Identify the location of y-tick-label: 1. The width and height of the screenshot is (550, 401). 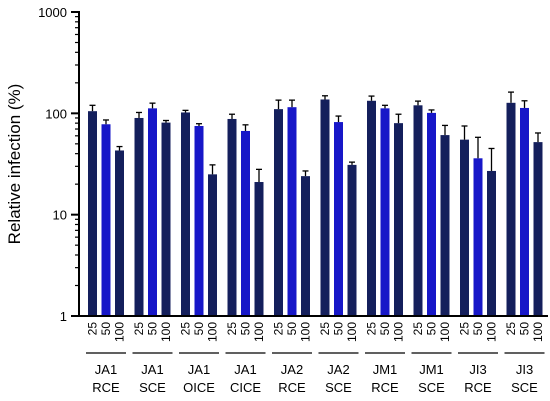
(63, 316).